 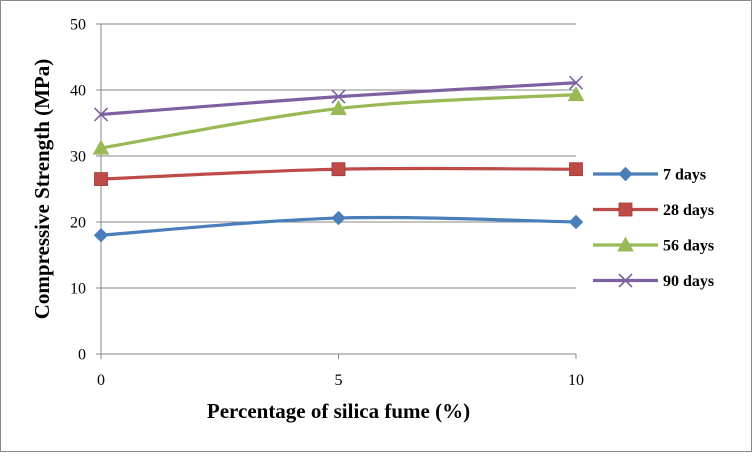 I want to click on x-tick-label: 0, so click(x=101, y=380).